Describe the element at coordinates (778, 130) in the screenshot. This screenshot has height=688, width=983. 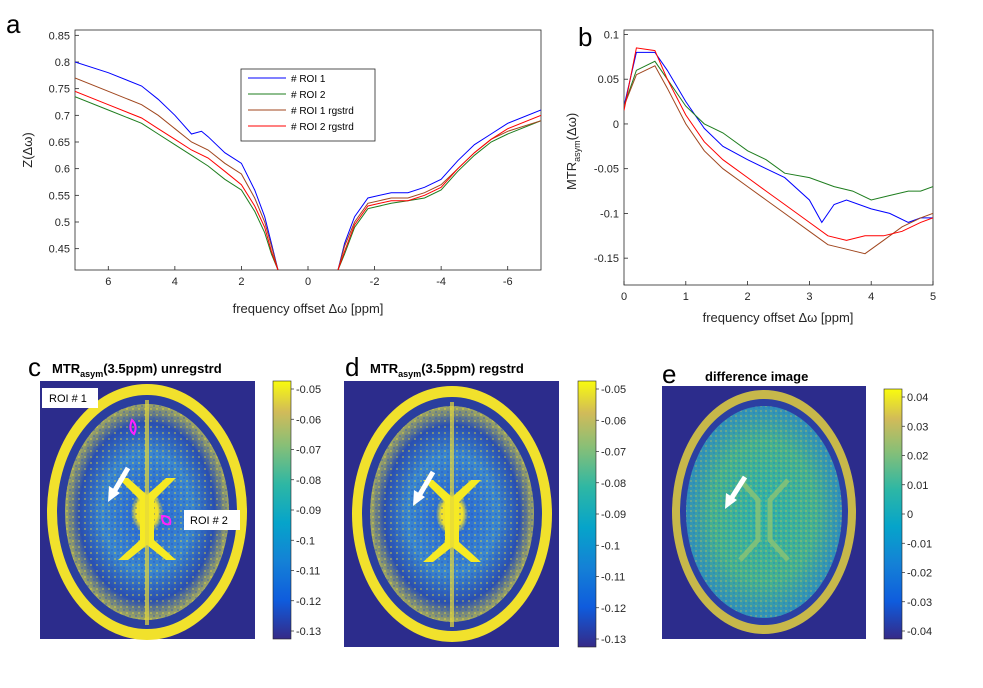
I see `chart-b-series-2-line` at that location.